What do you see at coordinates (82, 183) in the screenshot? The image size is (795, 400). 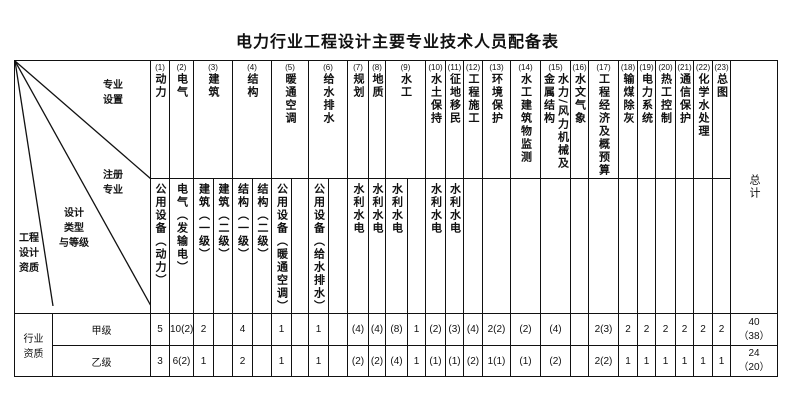 I see `diagonal-lines` at bounding box center [82, 183].